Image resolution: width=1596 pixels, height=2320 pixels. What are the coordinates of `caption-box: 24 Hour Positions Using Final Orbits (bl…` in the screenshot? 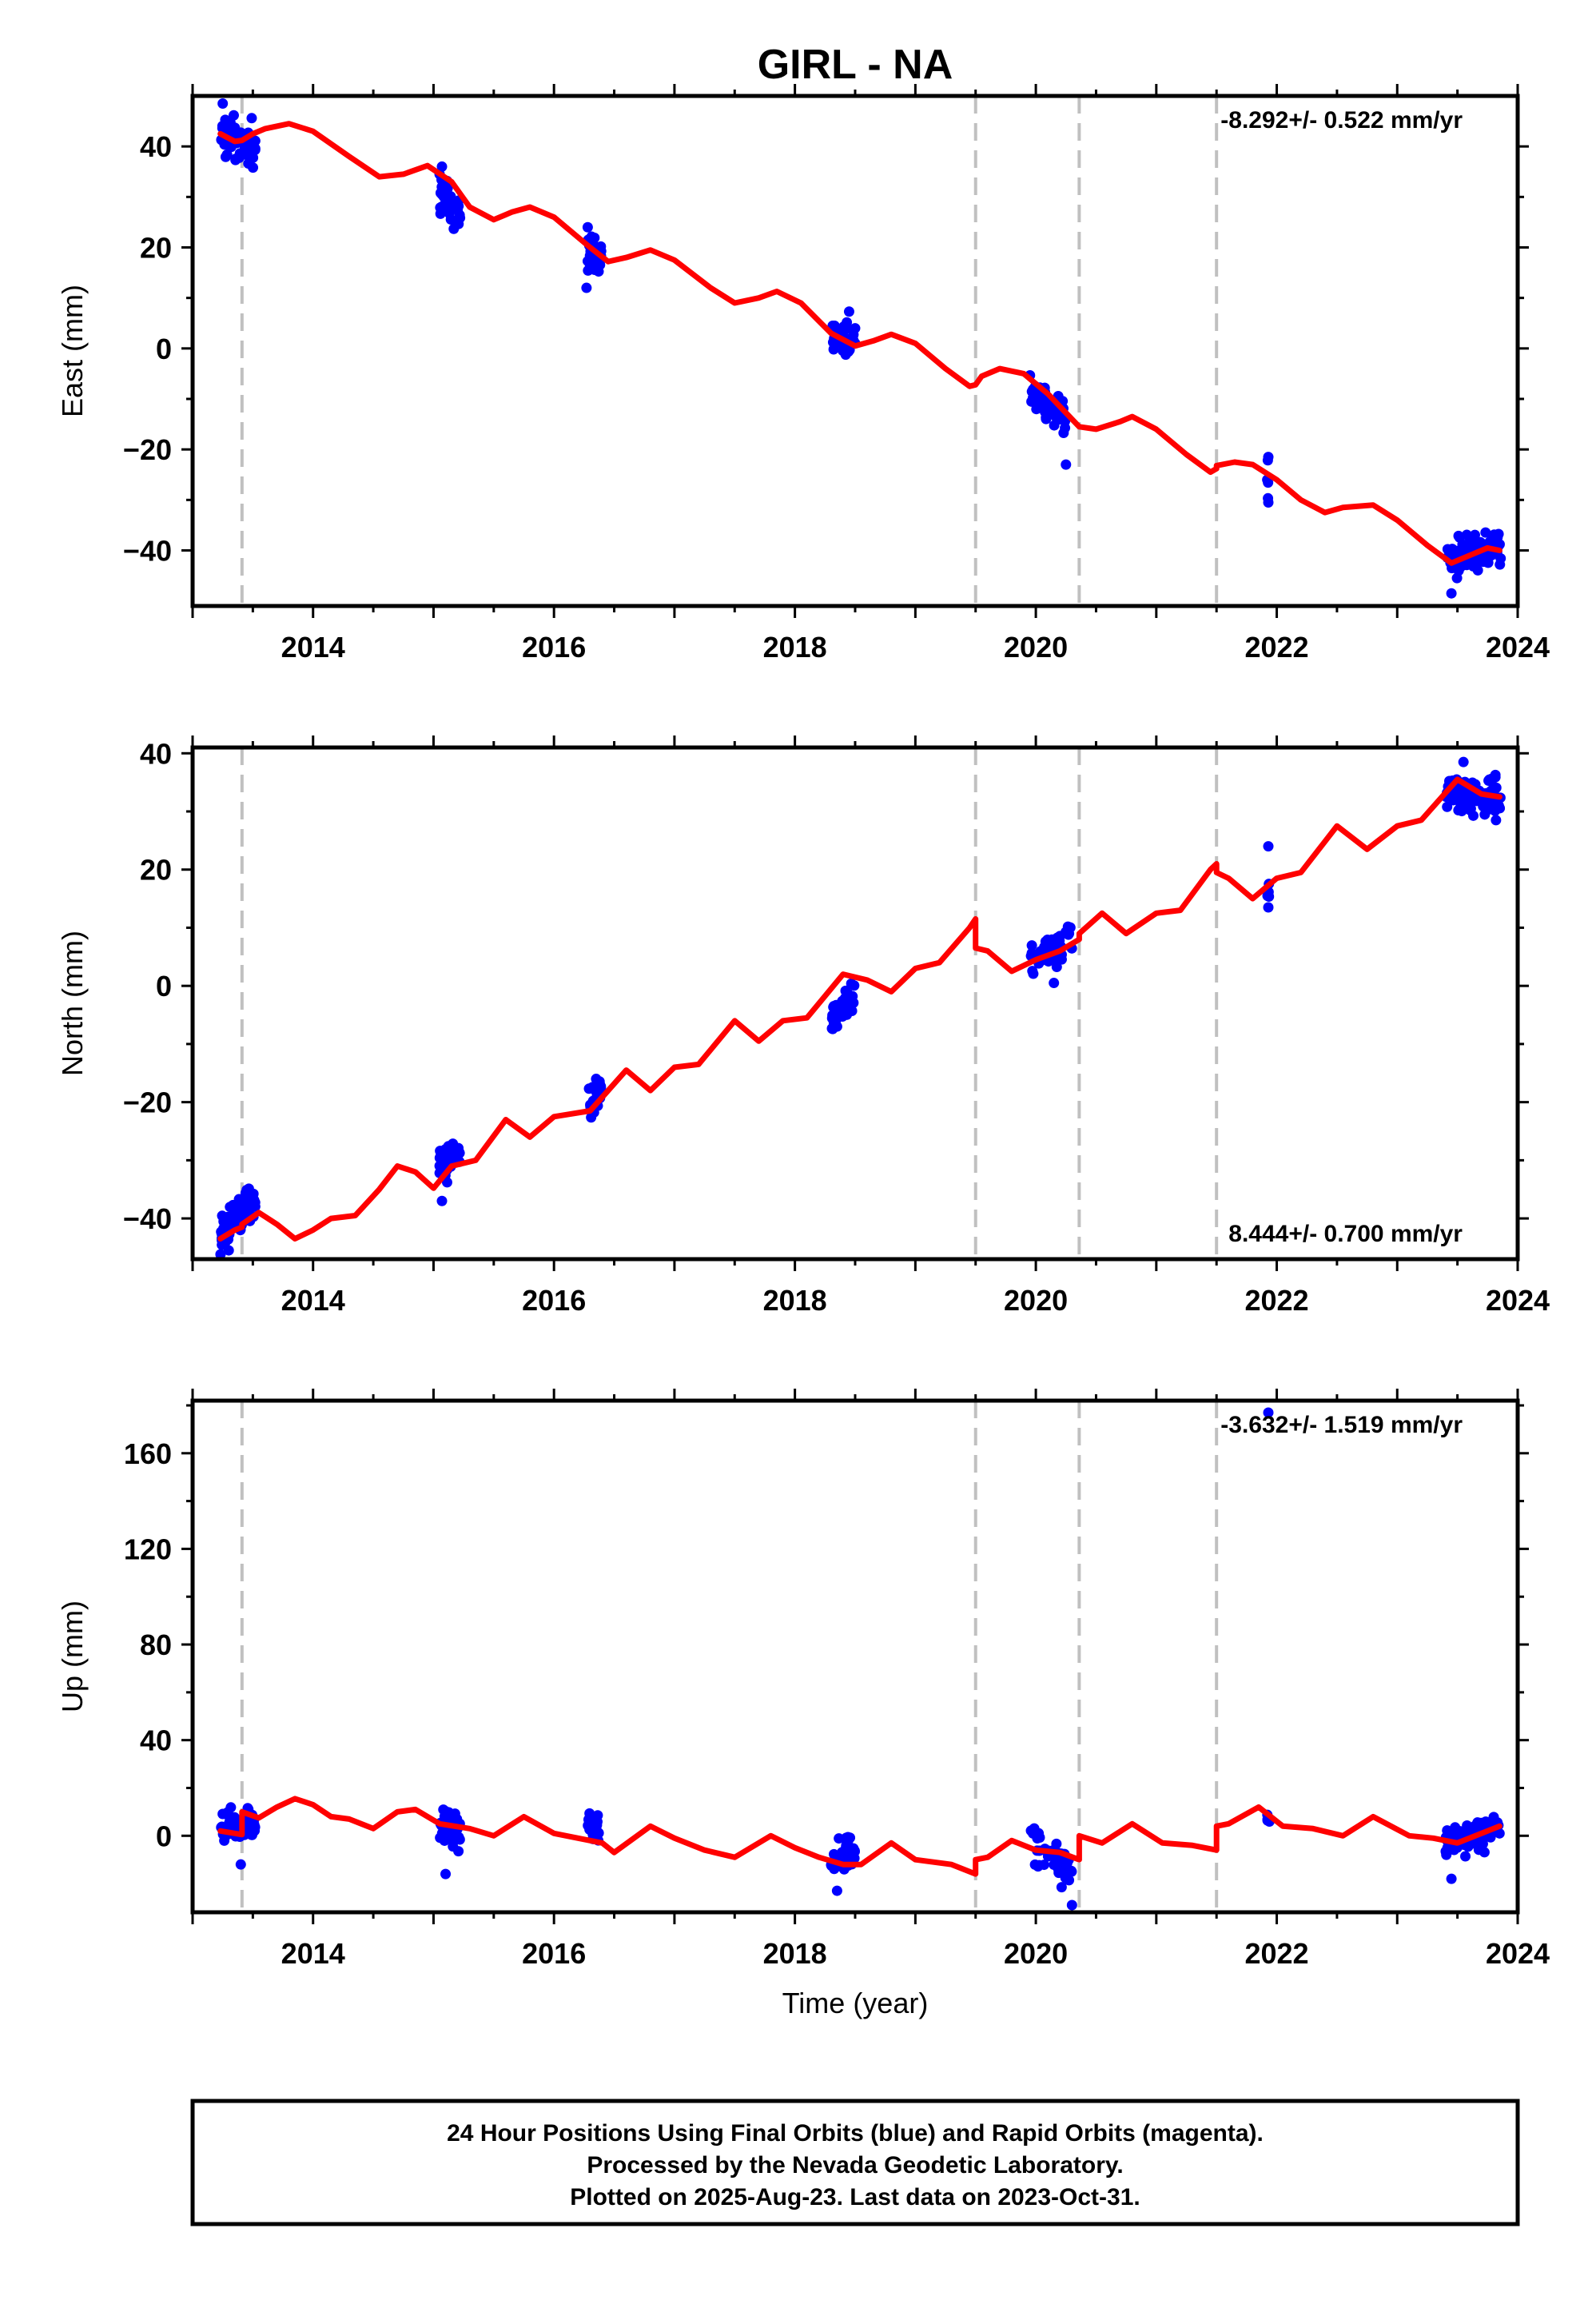 It's located at (855, 2162).